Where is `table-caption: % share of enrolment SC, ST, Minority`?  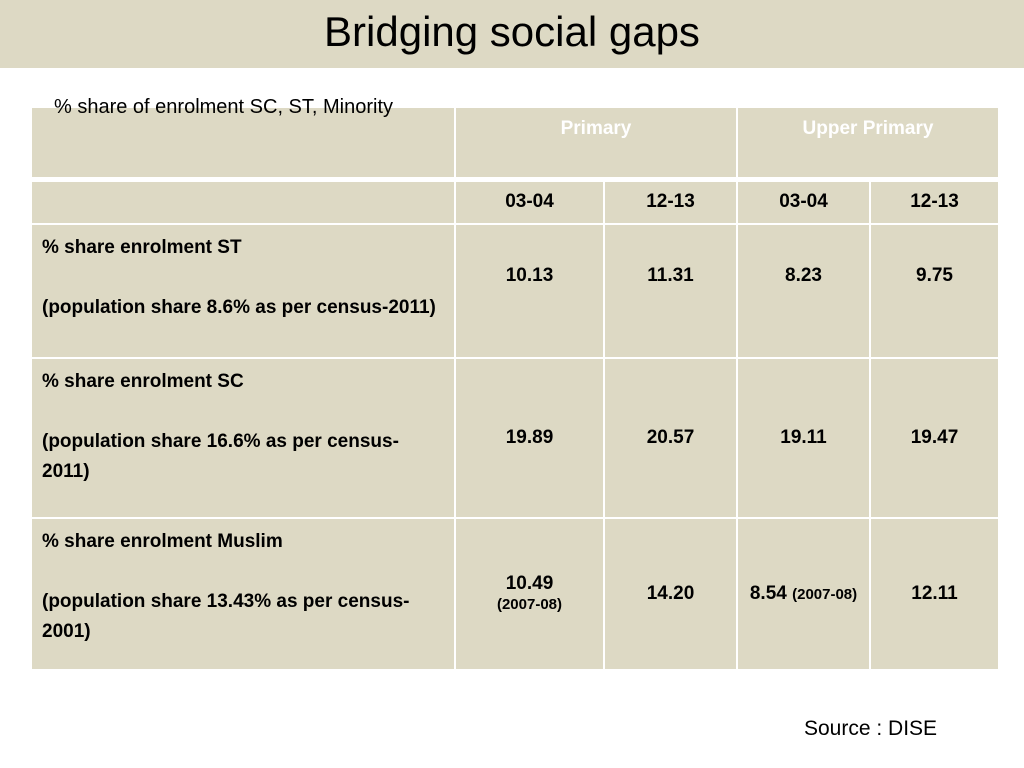
table-caption: % share of enrolment SC, ST, Minority is located at coordinates (224, 107).